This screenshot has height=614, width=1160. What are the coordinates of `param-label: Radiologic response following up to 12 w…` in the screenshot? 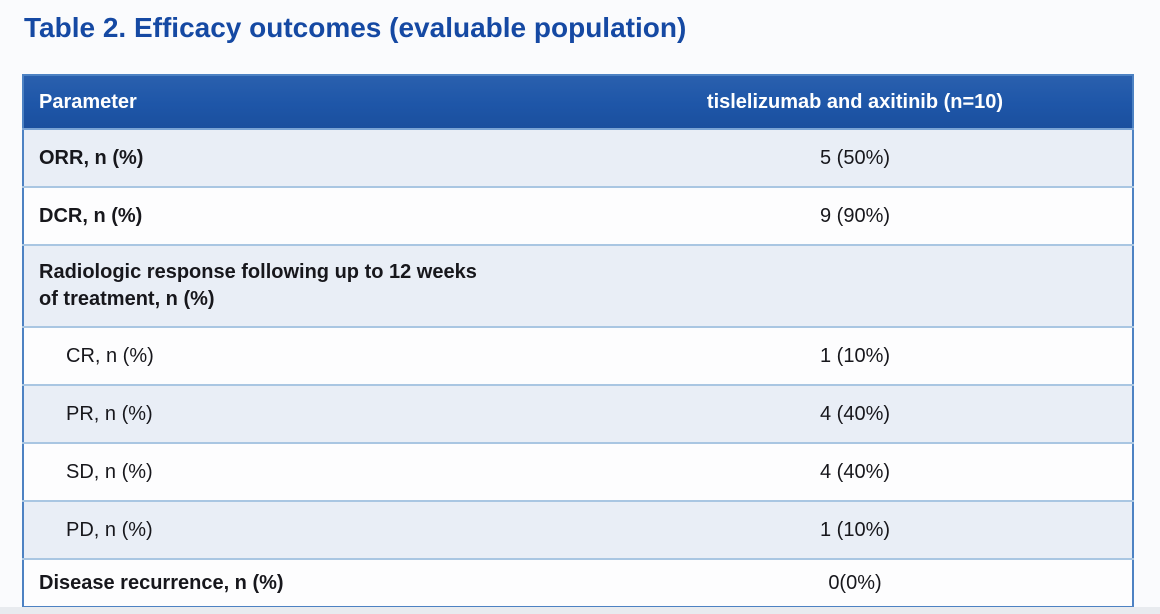 It's located at (258, 285).